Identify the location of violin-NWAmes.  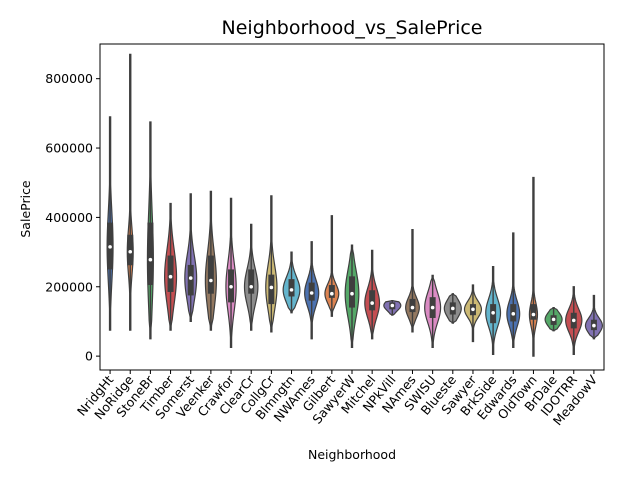
(312, 290).